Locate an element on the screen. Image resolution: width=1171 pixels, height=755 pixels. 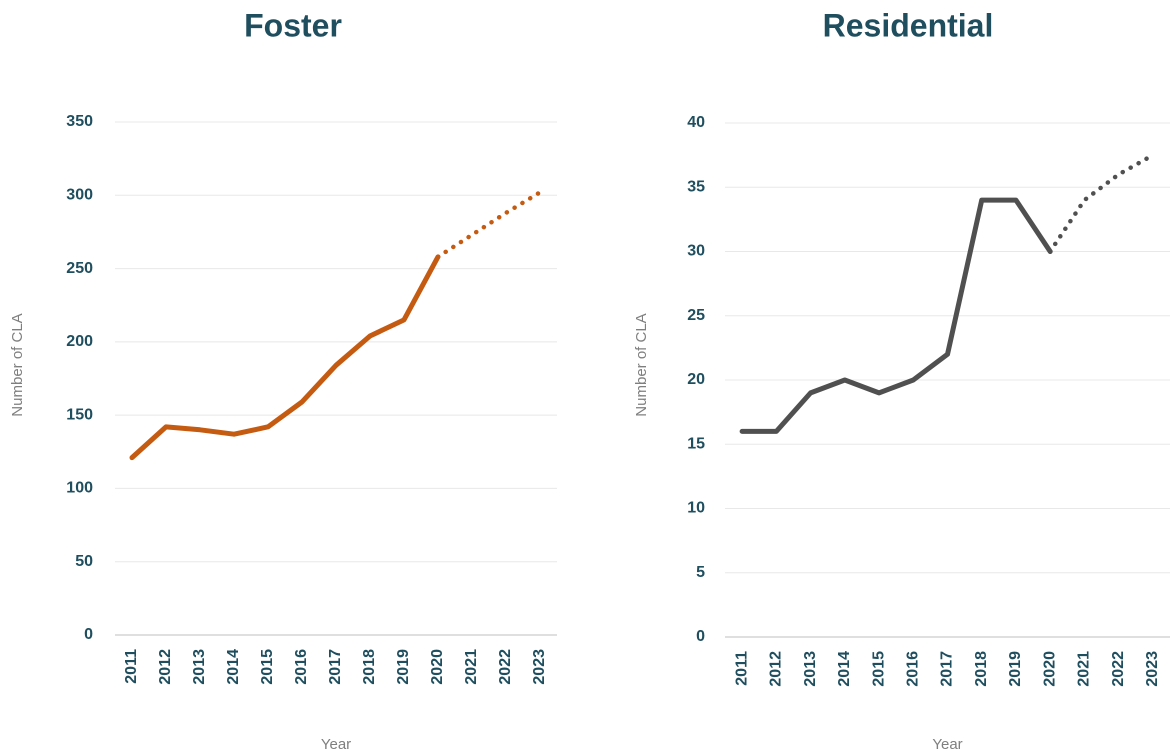
y-tick-label: 35 is located at coordinates (696, 186).